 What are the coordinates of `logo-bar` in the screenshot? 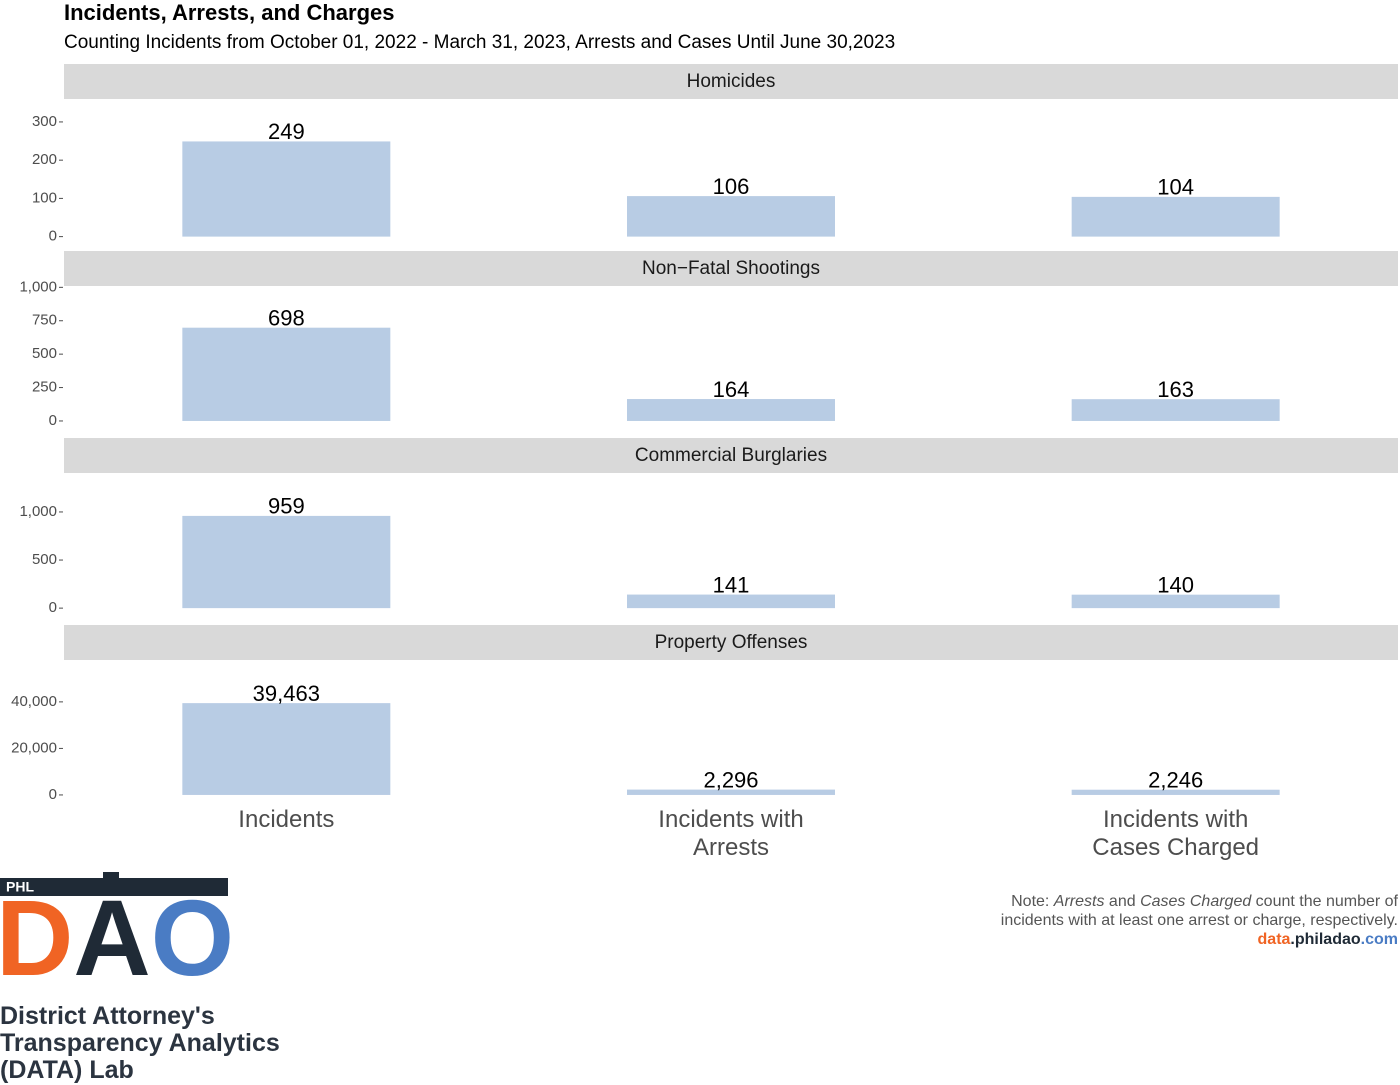 It's located at (114, 887).